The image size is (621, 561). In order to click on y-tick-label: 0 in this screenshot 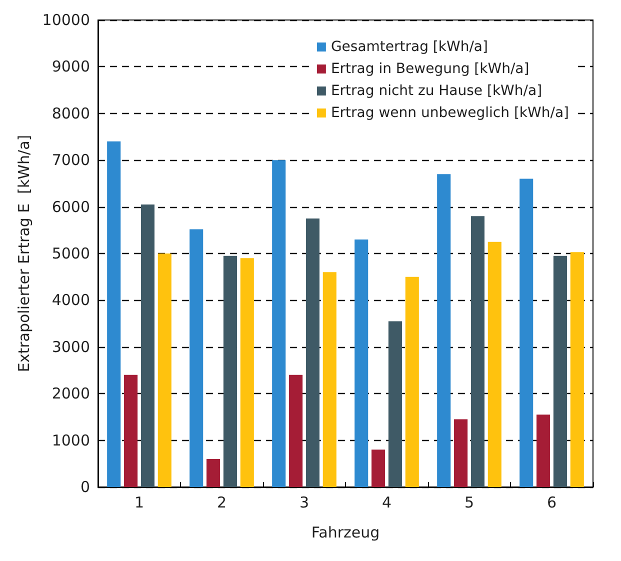, I will do `click(85, 487)`.